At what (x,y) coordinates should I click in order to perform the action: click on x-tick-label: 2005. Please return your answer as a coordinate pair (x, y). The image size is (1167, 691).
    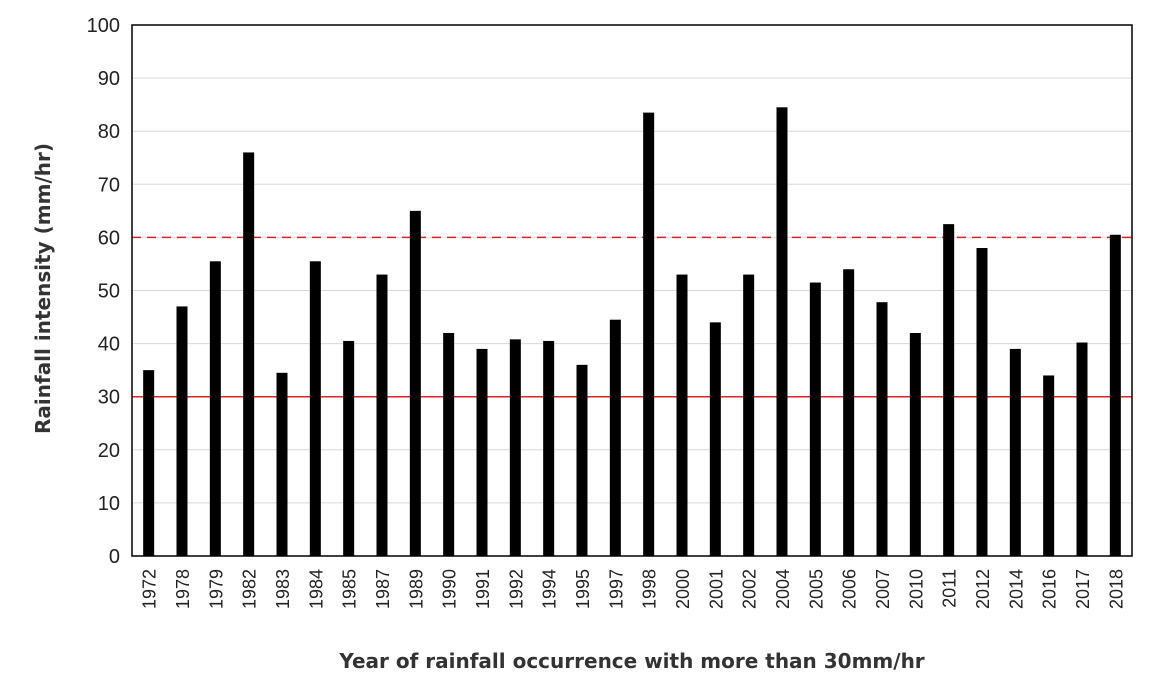
    Looking at the image, I should click on (816, 589).